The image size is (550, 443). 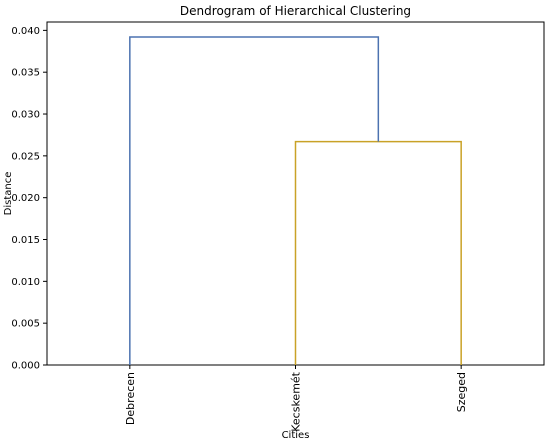 I want to click on x-tick-label: Debrecen, so click(x=130, y=398).